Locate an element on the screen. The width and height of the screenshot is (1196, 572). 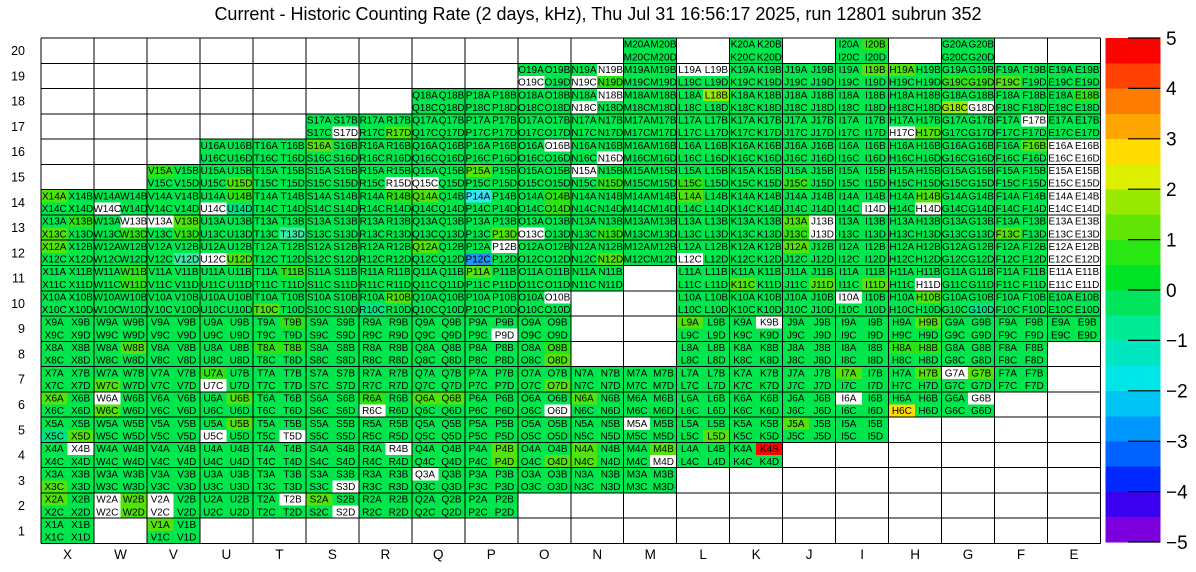
svg-text: X1C is located at coordinates (54, 538).